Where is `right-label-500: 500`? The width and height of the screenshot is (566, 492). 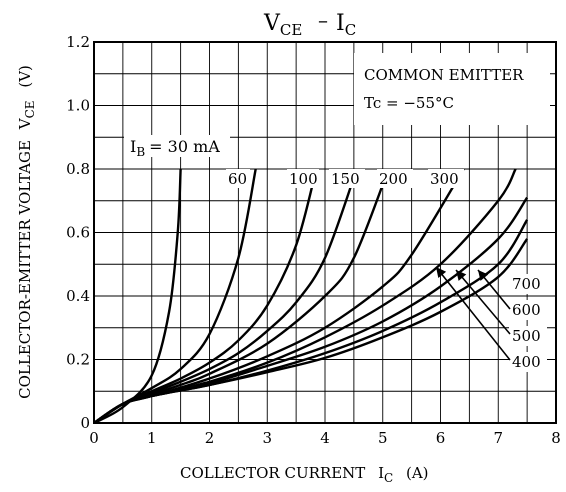
right-label-500: 500 is located at coordinates (526, 336).